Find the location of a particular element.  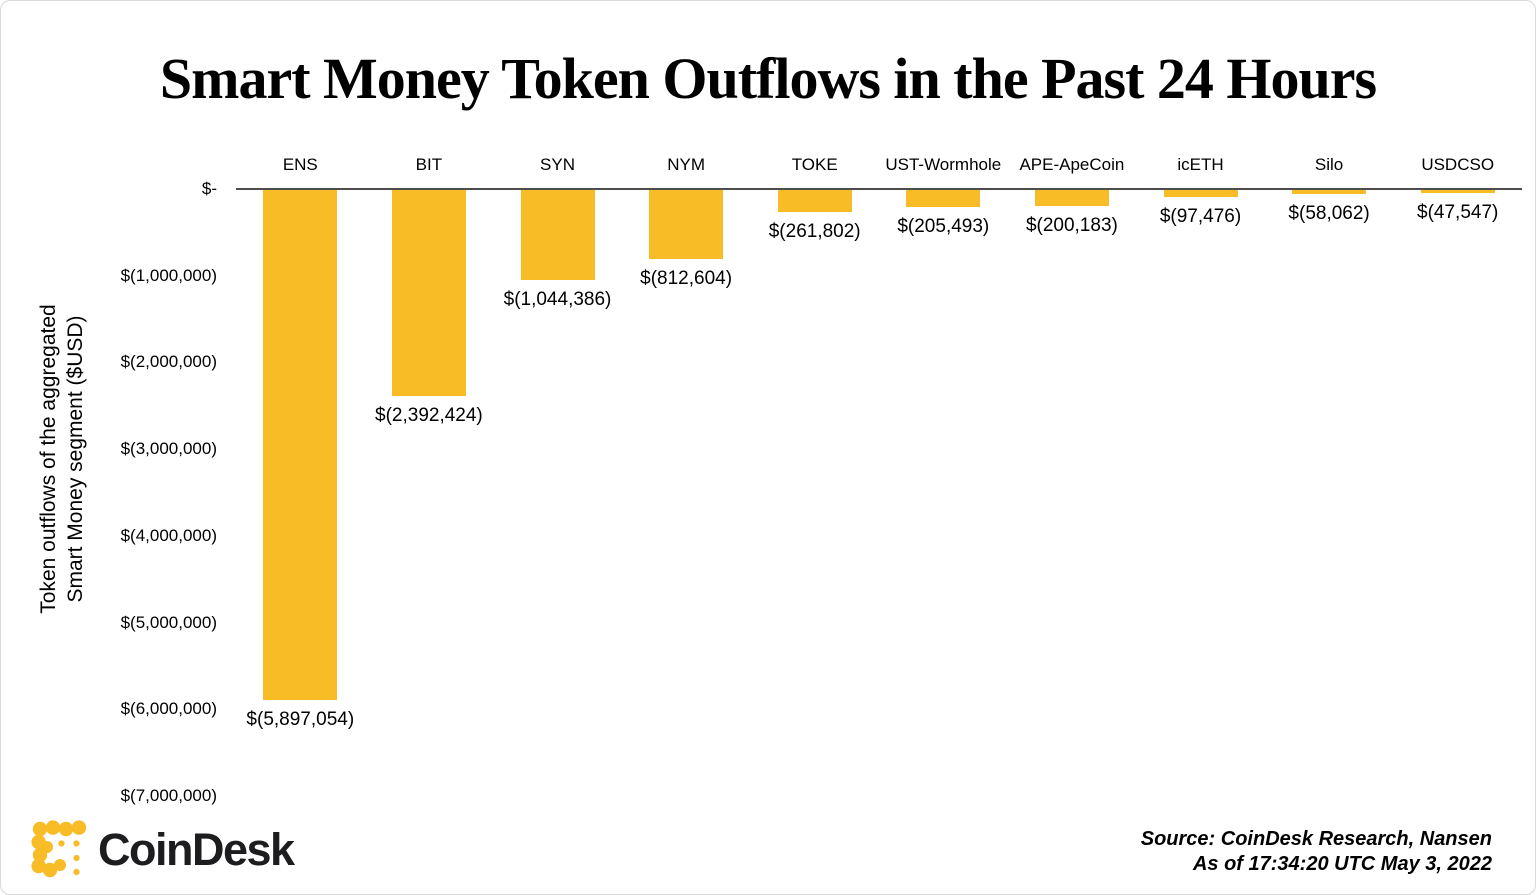

bar-category-label: APE-ApeCoin is located at coordinates (1072, 164).